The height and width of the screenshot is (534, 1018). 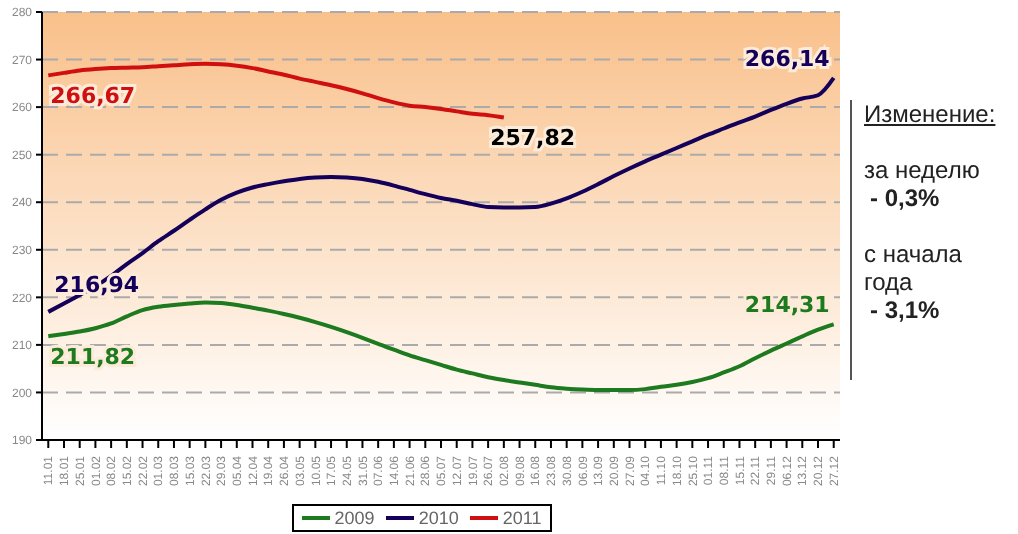 I want to click on annotation: 257,82, so click(x=533, y=138).